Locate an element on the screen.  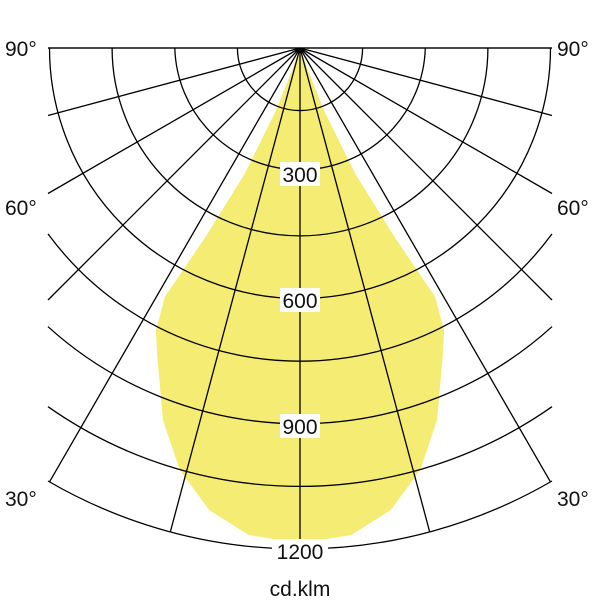
radial-tick-900: 900 is located at coordinates (300, 426).